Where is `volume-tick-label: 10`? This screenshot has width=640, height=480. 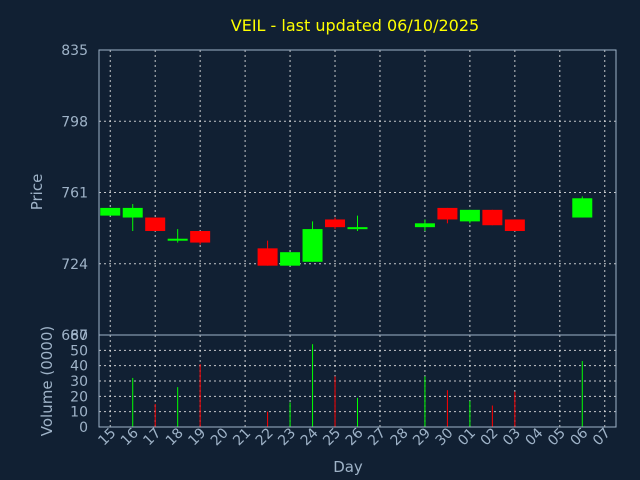
volume-tick-label: 10 is located at coordinates (79, 413).